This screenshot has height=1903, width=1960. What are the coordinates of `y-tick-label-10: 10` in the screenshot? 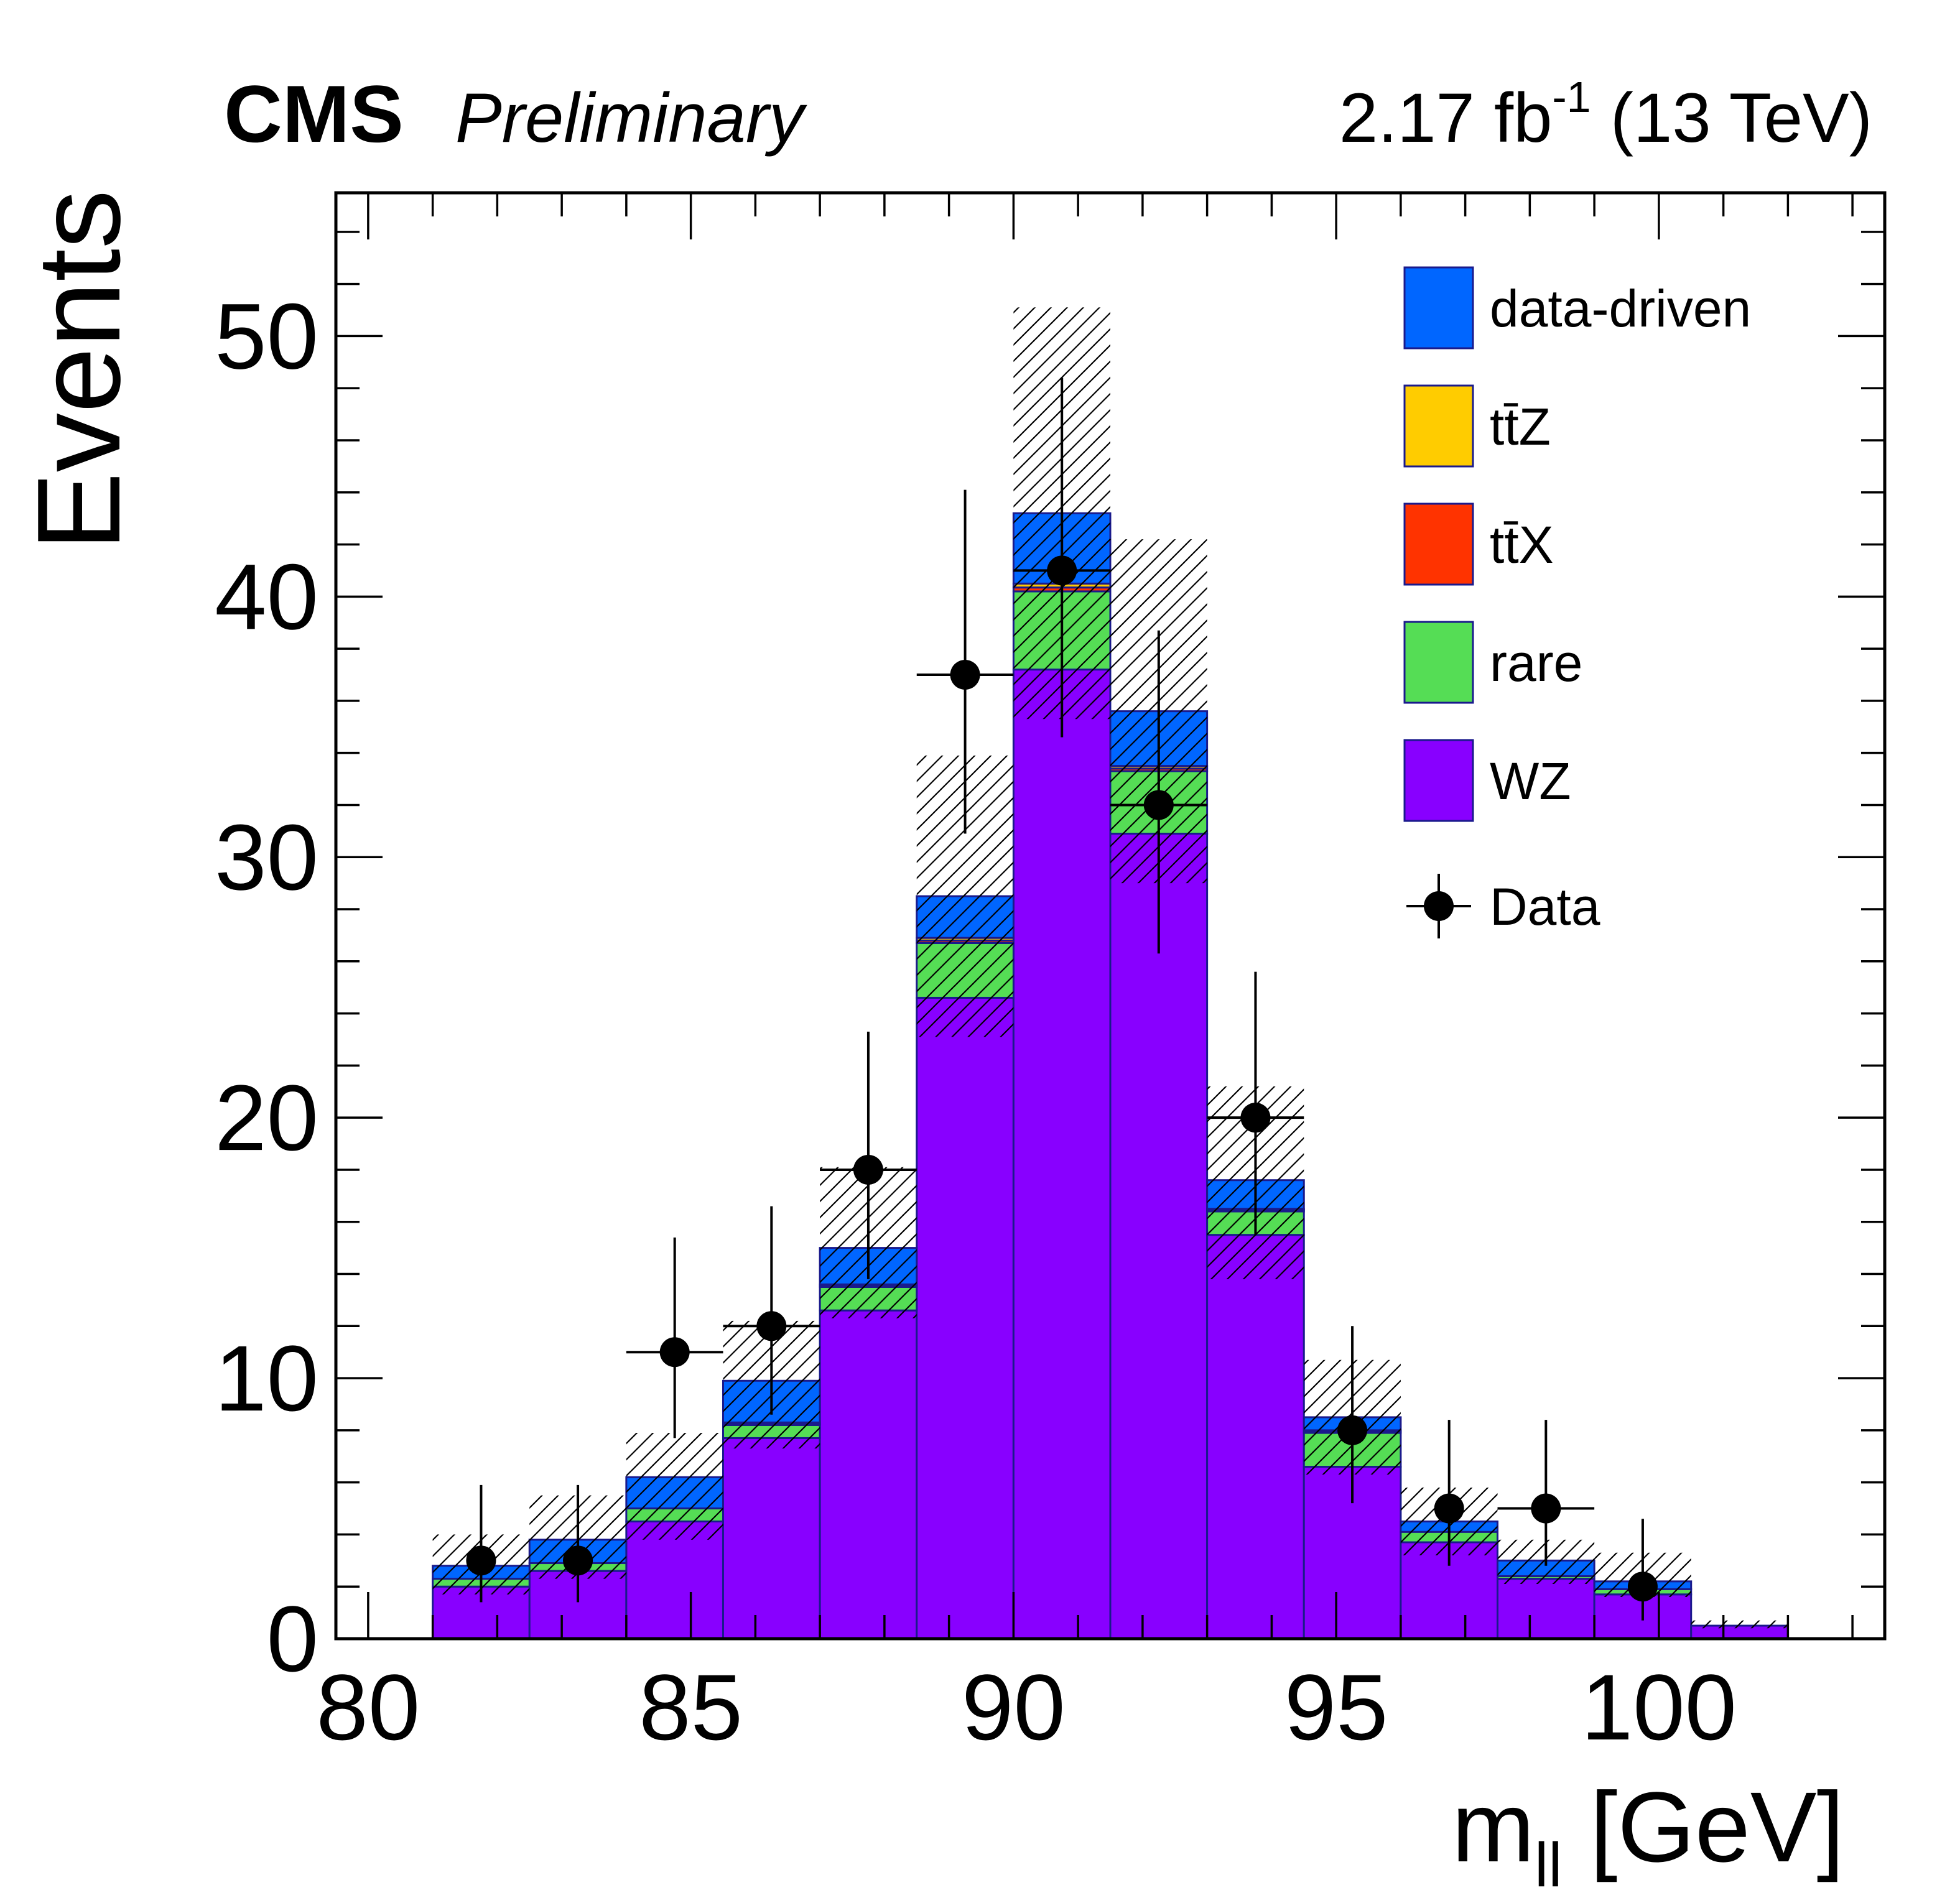 It's located at (266, 1378).